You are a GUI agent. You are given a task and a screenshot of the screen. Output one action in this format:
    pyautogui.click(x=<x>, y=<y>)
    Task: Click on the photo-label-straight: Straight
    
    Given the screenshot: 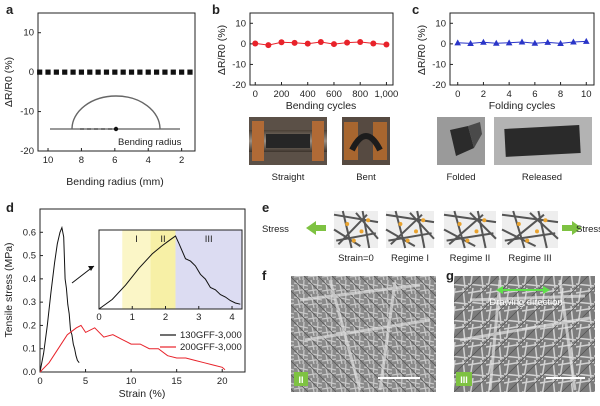 What is the action you would take?
    pyautogui.click(x=288, y=177)
    